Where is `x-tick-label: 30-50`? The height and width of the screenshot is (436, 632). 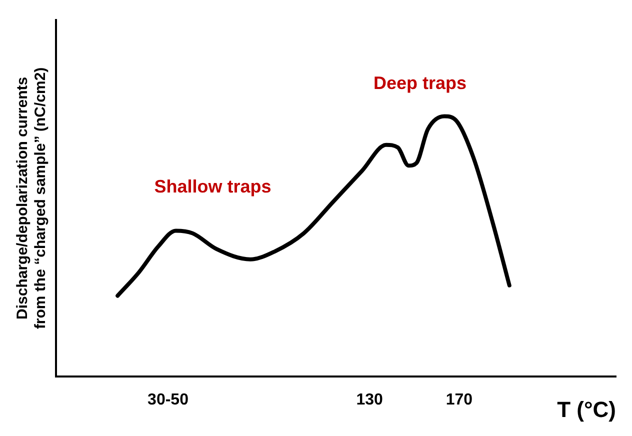 x-tick-label: 30-50 is located at coordinates (168, 399).